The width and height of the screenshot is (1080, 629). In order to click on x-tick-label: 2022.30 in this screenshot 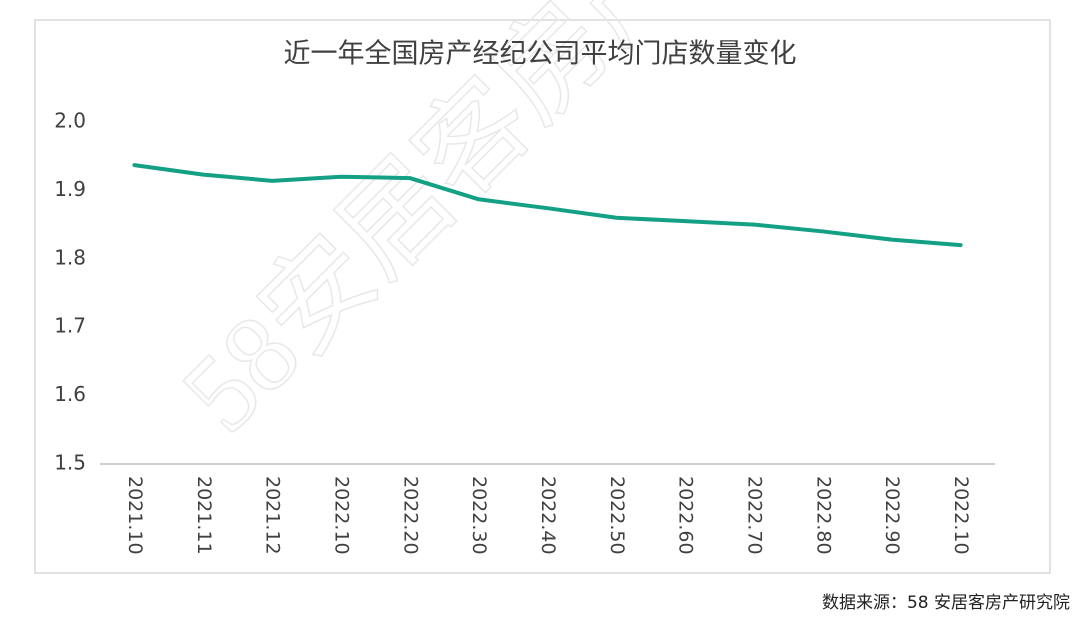, I will do `click(479, 515)`.